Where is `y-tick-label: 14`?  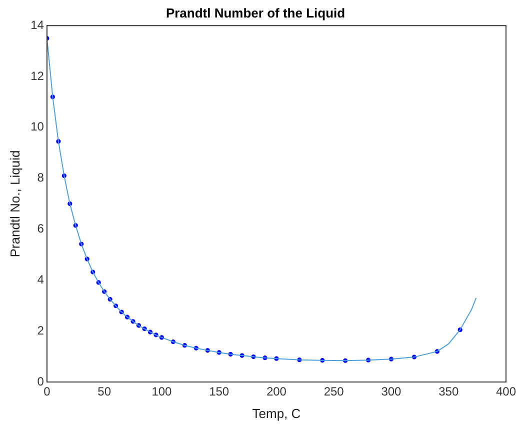
y-tick-label: 14 is located at coordinates (37, 25).